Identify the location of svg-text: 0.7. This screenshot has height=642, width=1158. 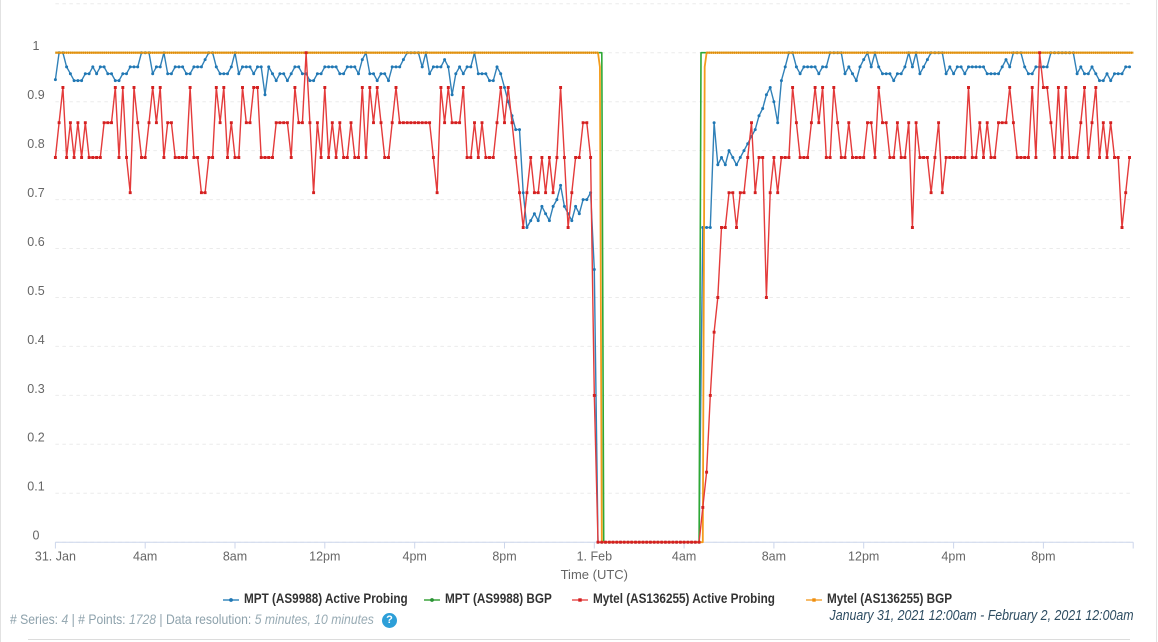
(35, 193).